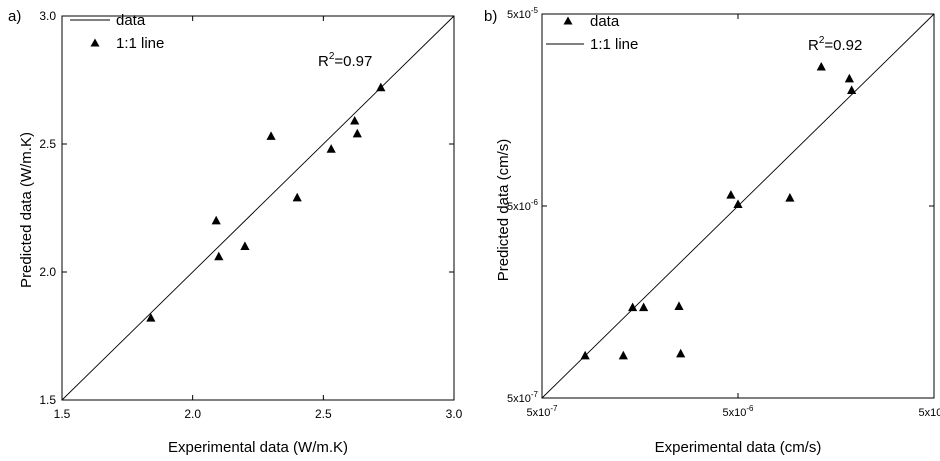 The height and width of the screenshot is (461, 940). Describe the element at coordinates (835, 44) in the screenshot. I see `r-squared-annotation: R2=0.92` at that location.